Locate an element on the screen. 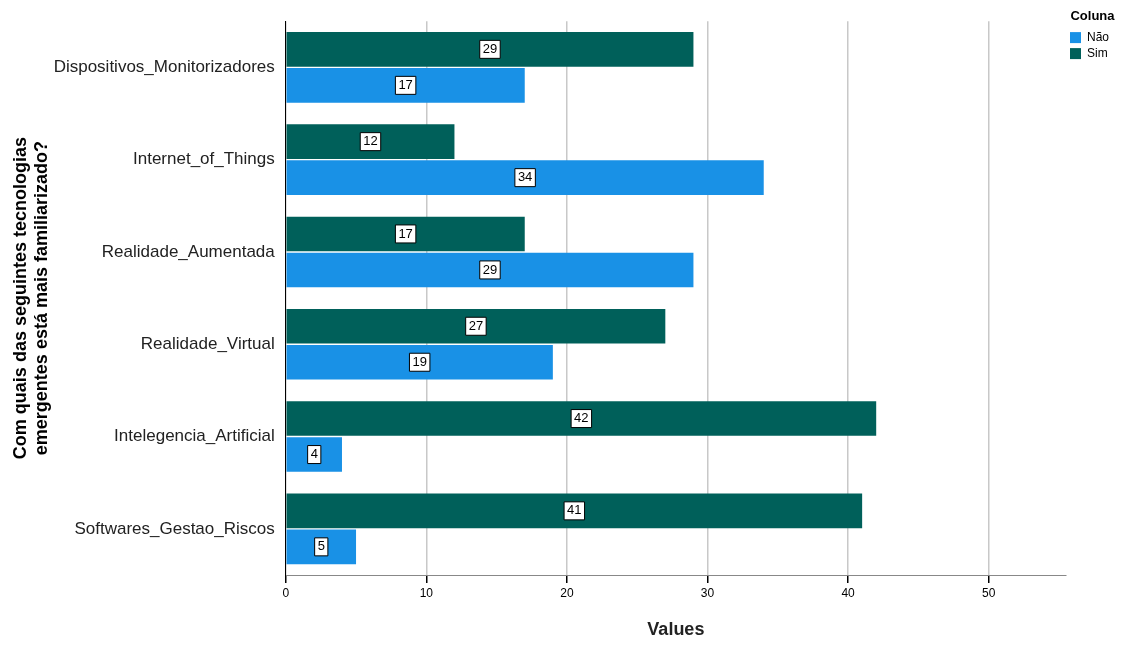 Image resolution: width=1137 pixels, height=653 pixels. y-tick-label: Softwares_Gestao_Riscos is located at coordinates (174, 528).